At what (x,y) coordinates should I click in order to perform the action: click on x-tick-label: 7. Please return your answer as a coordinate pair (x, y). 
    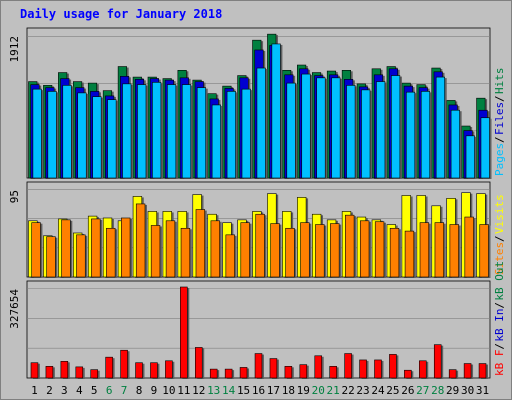
    Looking at the image, I should click on (124, 390).